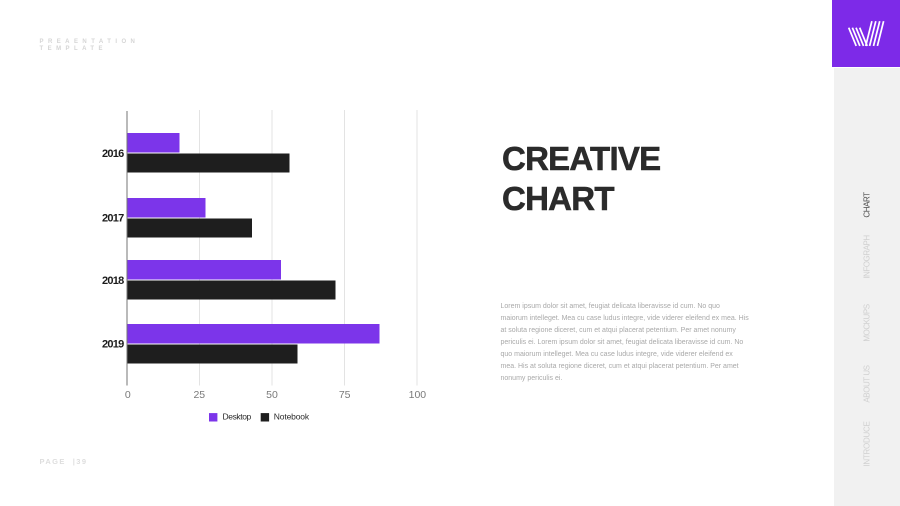 This screenshot has height=506, width=900. Describe the element at coordinates (292, 417) in the screenshot. I see `svg-text: Notebook` at that location.